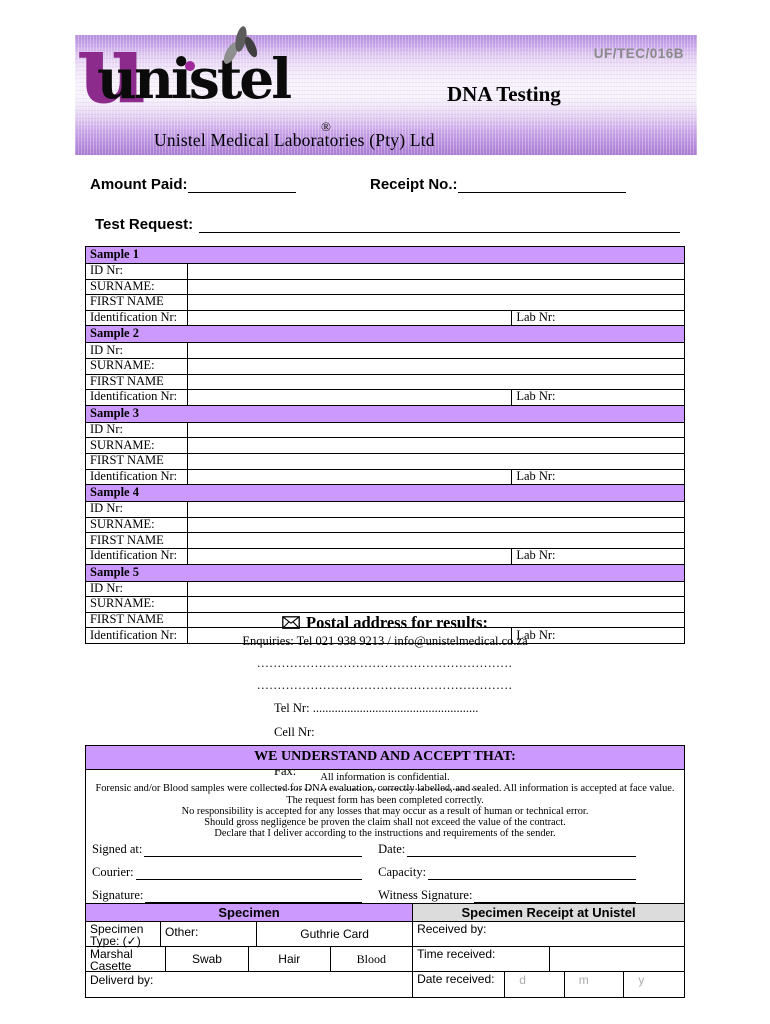  I want to click on agreement-title: WE UNDERSTAND AND ACCEPT THAT:, so click(385, 758).